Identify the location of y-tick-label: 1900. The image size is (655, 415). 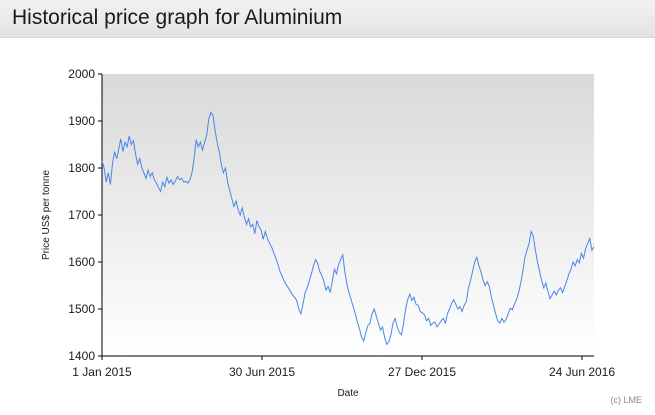
(81, 121).